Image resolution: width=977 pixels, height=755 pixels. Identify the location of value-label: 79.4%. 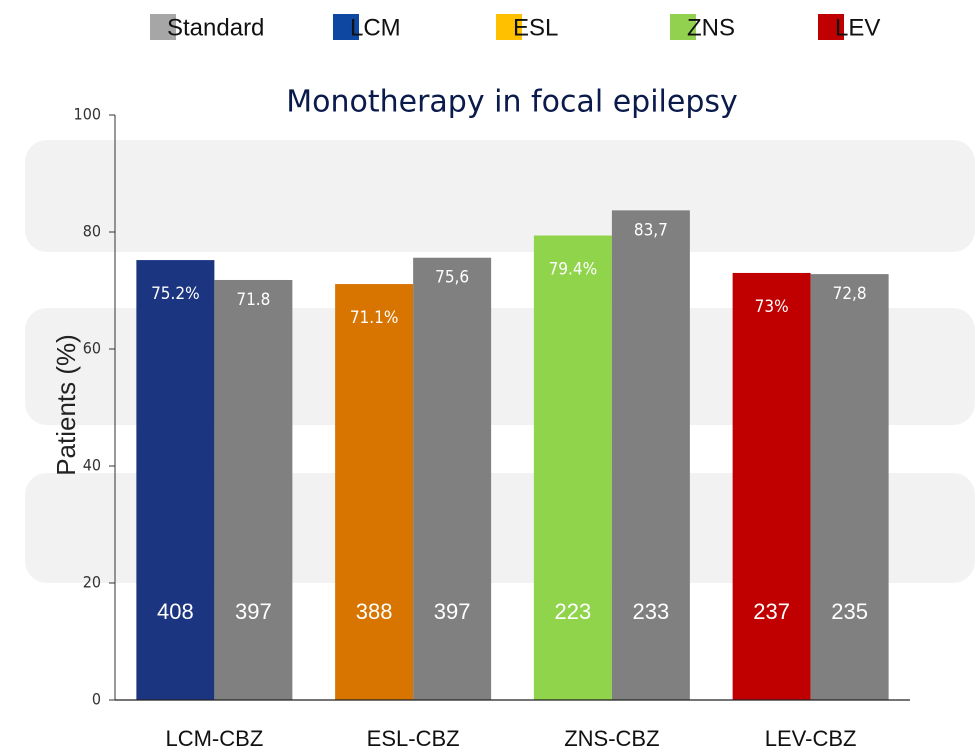
(573, 270).